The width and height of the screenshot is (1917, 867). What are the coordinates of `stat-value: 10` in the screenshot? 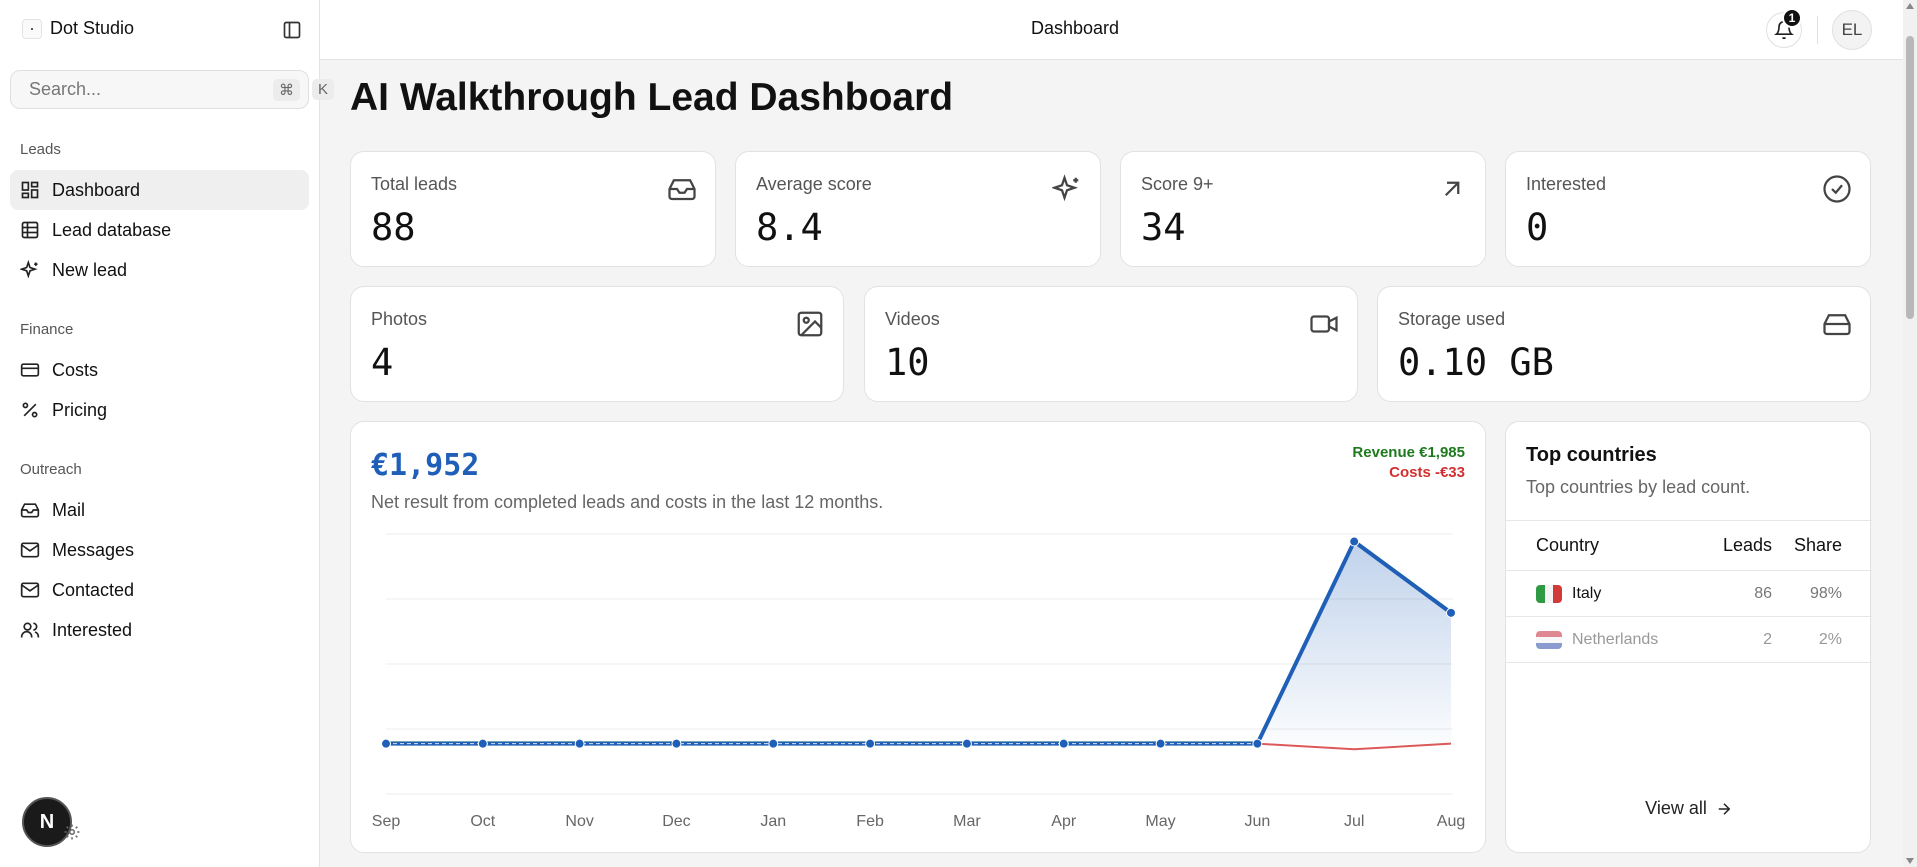 It's located at (907, 362).